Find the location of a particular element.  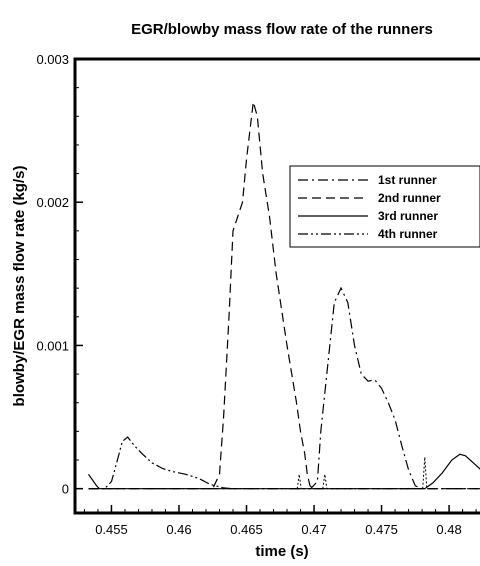

y-tick-label: 0.002 is located at coordinates (52, 202).